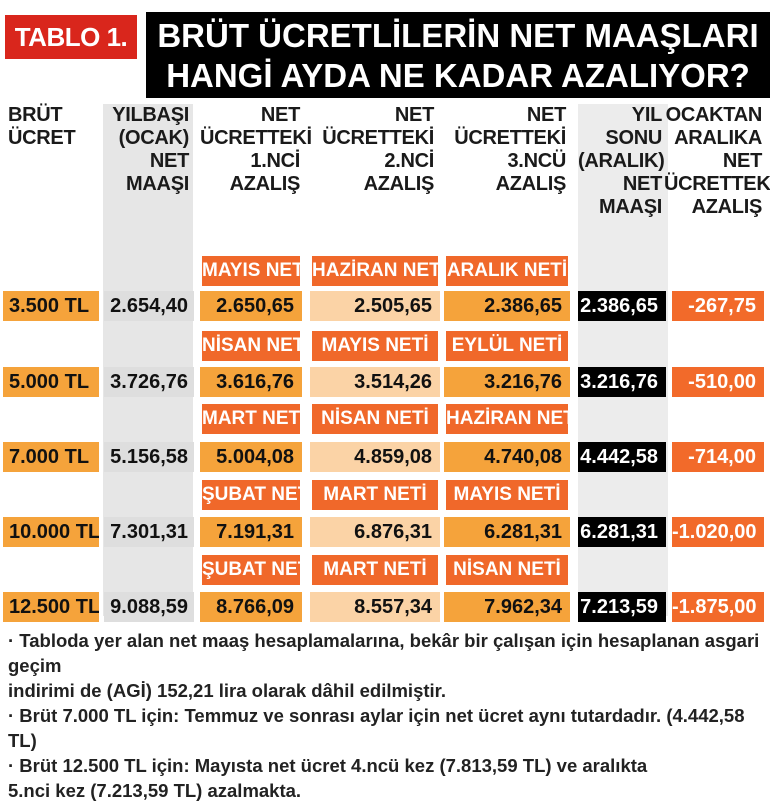  Describe the element at coordinates (275, 161) in the screenshot. I see `header-line: 1.NCİ` at that location.